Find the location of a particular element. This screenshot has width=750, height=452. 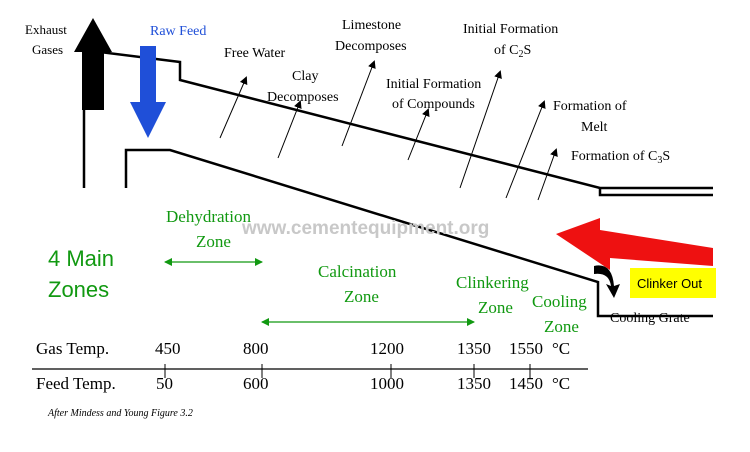

initial-c2s-label-2: of C2S is located at coordinates (512, 51).